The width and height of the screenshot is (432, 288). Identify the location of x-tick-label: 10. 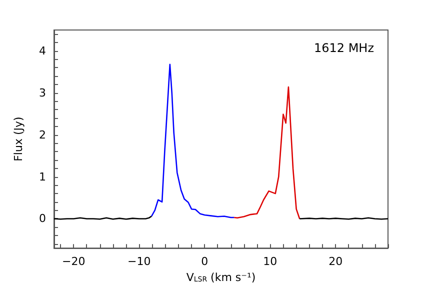
(270, 261).